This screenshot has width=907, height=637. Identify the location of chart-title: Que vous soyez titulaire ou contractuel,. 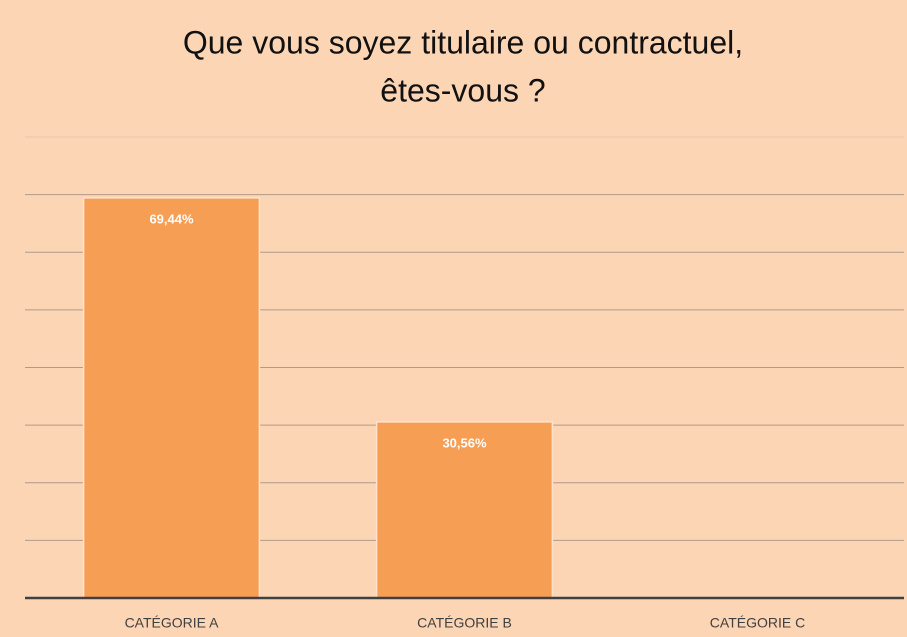
(463, 42).